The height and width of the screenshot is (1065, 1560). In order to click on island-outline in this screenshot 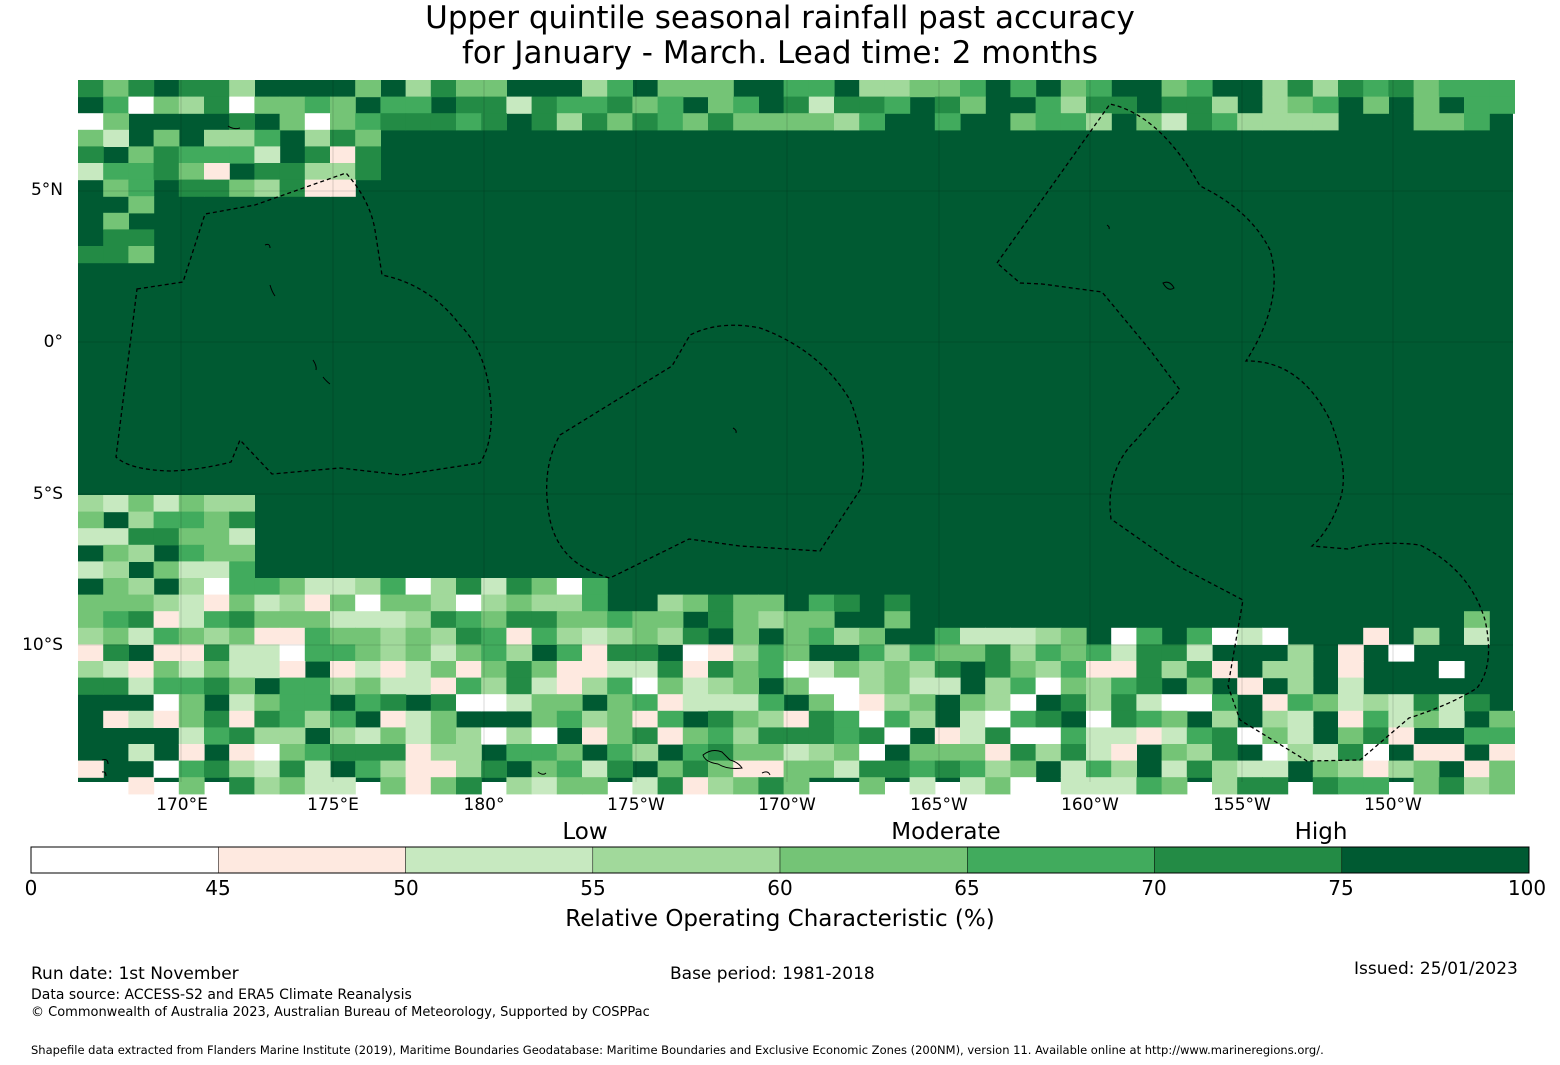, I will do `click(1108, 227)`.